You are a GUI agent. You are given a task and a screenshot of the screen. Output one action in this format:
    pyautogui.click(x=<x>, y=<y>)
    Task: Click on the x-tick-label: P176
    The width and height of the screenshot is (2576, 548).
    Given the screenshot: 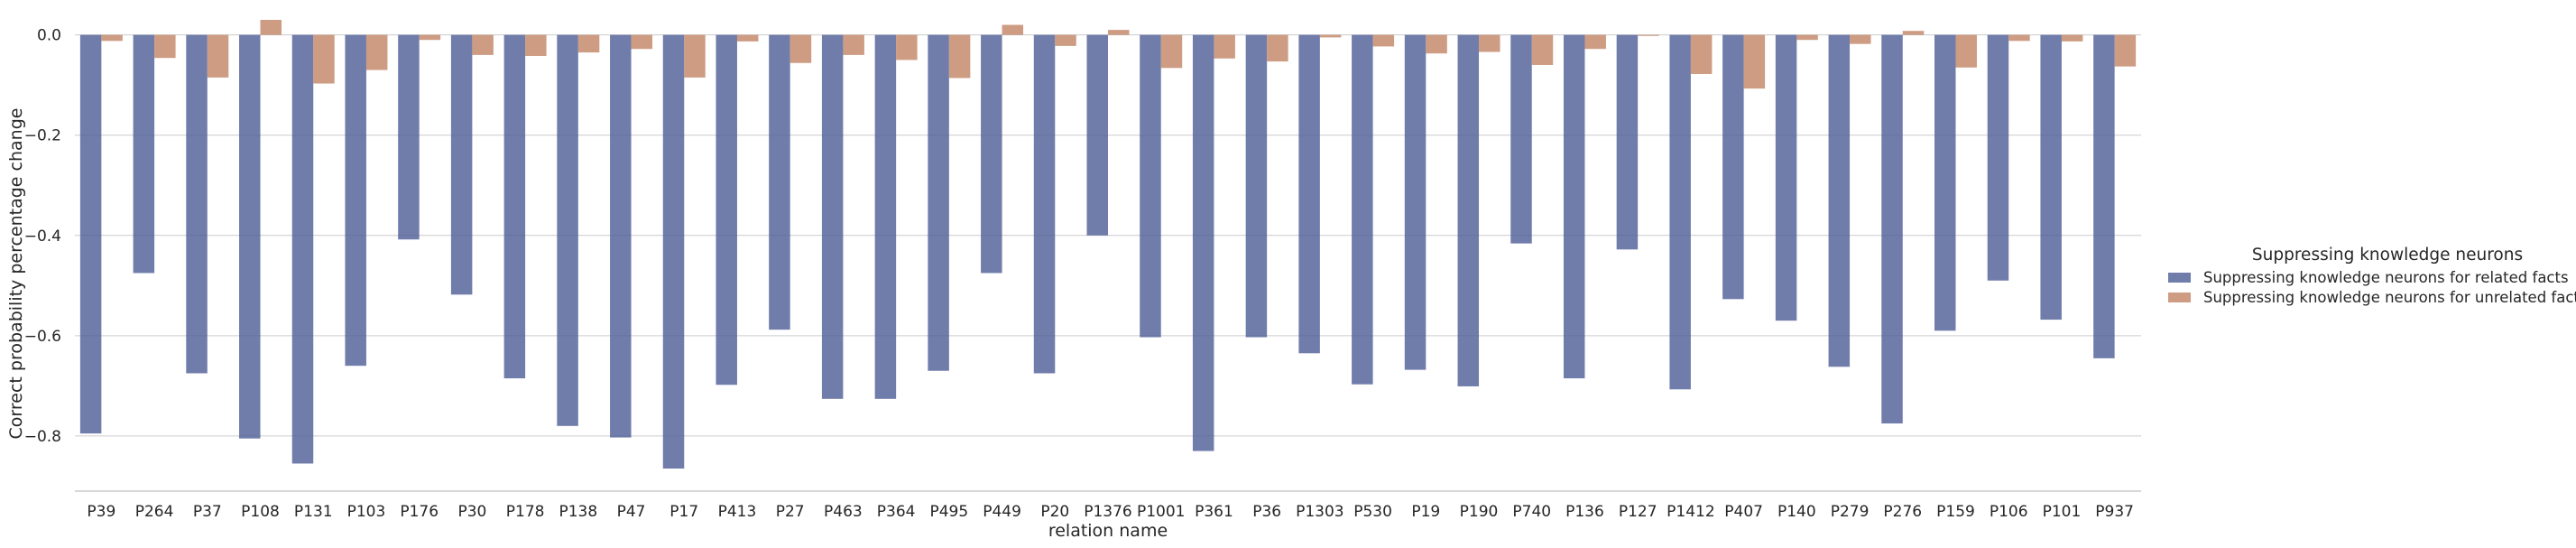 What is the action you would take?
    pyautogui.click(x=419, y=512)
    